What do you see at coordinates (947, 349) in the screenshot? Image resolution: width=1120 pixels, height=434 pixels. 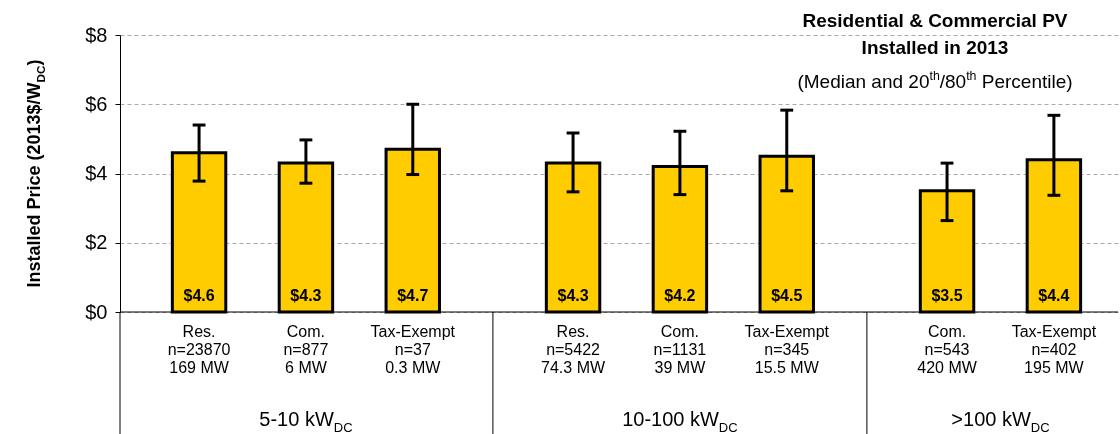 I see `x-tick-label: Com. n=543 420 MW` at bounding box center [947, 349].